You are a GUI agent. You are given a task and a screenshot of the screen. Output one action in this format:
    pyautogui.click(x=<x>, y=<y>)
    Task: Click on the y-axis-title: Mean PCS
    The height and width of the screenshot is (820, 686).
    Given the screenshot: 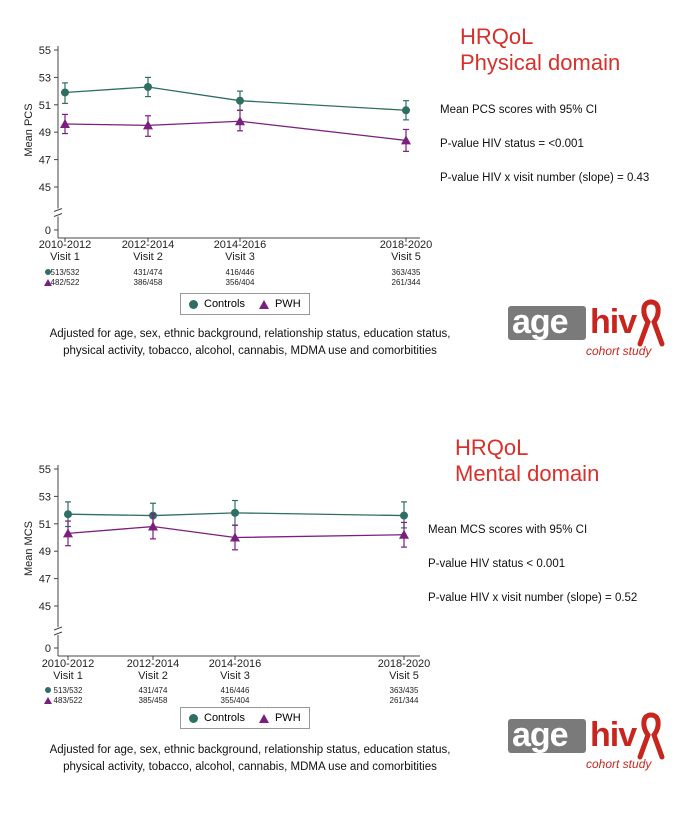 What is the action you would take?
    pyautogui.click(x=29, y=129)
    